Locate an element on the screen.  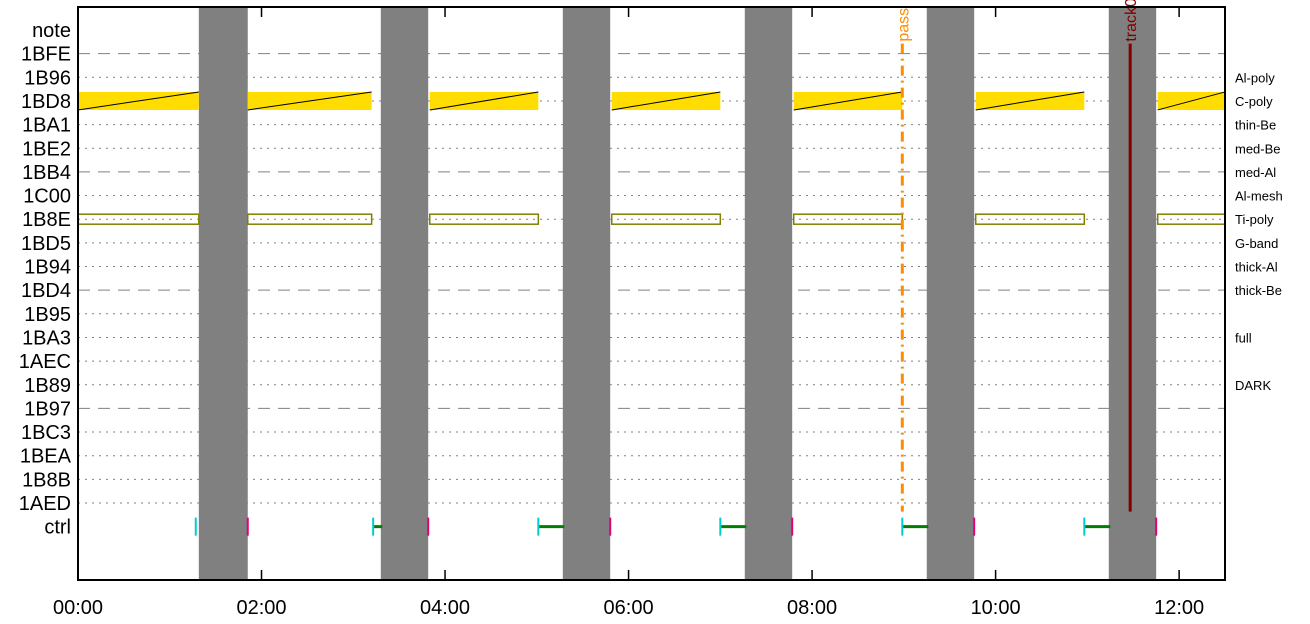
right-label-1BD4: thick-Be is located at coordinates (1258, 290).